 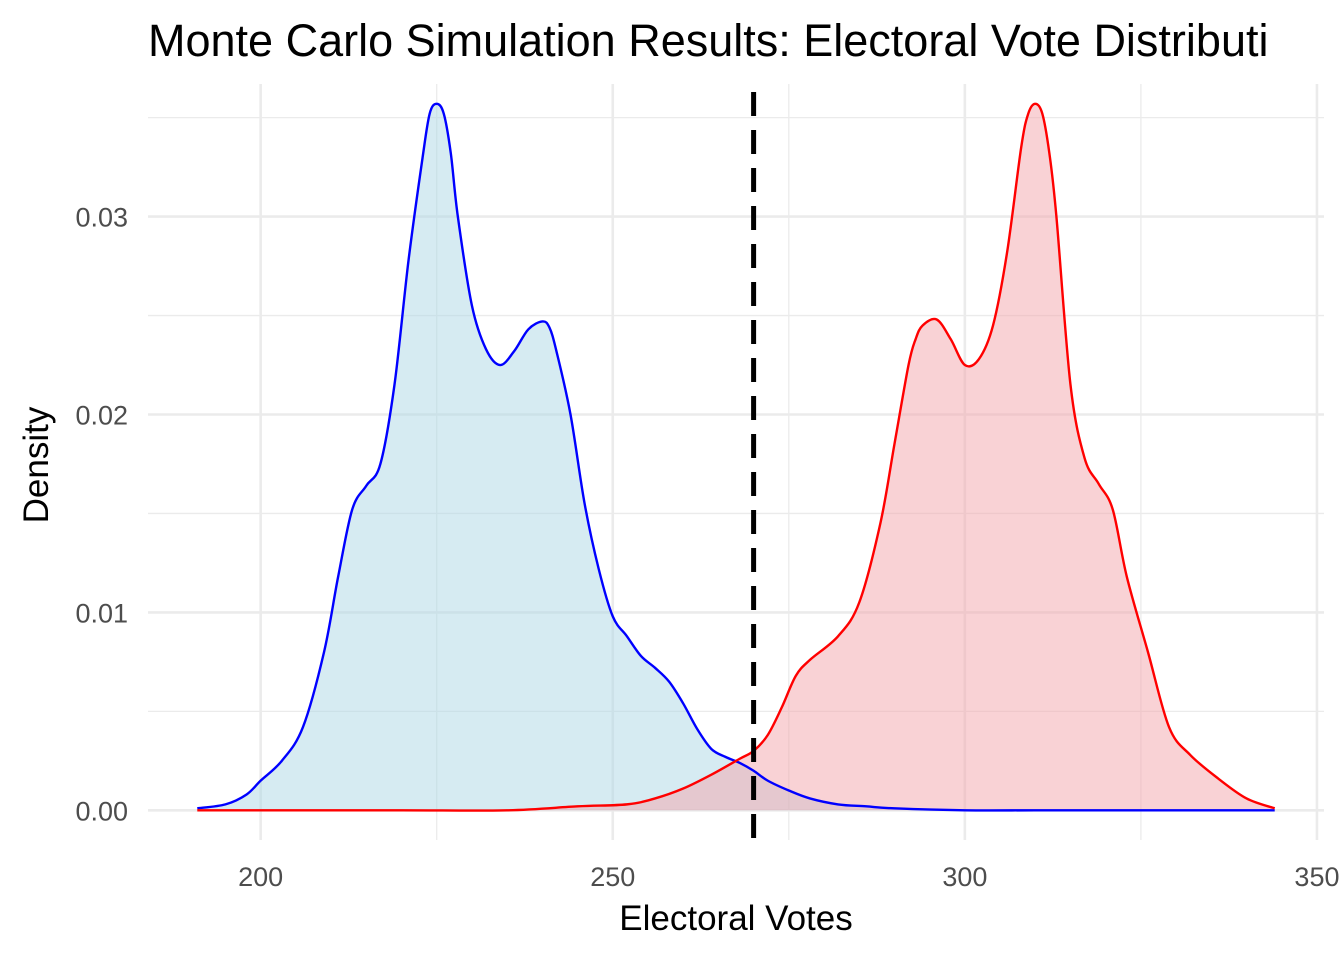 I want to click on y-tick-label: 0.00, so click(x=101, y=811).